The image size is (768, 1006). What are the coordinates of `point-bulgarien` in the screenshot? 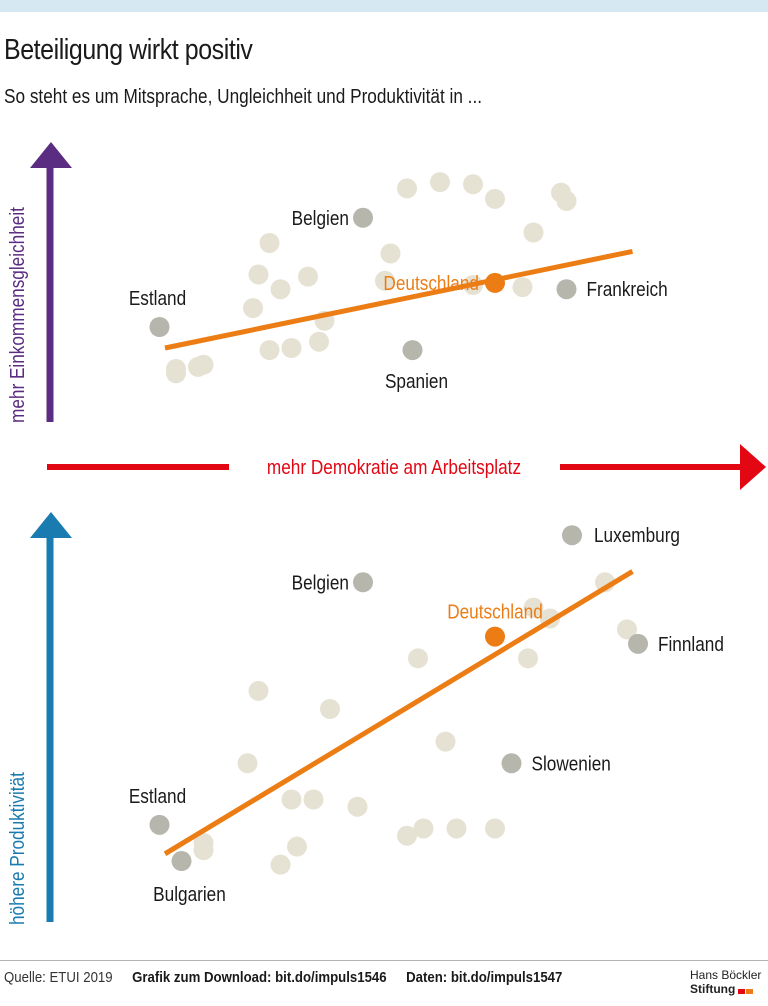 It's located at (181, 861).